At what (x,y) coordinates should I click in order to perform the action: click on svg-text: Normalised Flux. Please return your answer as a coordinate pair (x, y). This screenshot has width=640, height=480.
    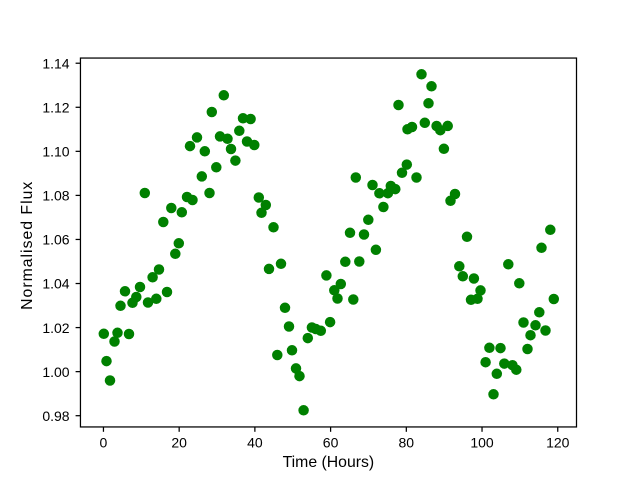
    Looking at the image, I should click on (27, 245).